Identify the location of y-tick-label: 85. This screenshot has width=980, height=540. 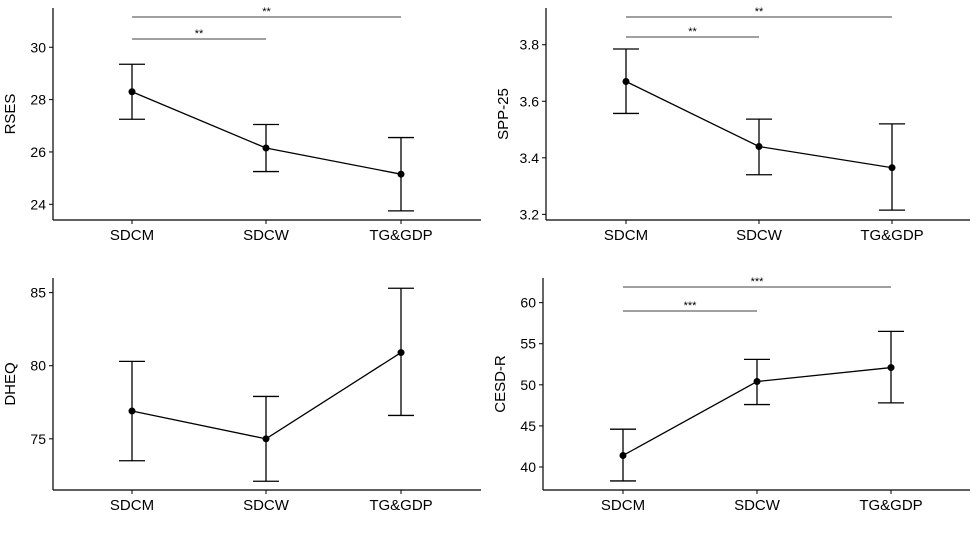
(38, 293).